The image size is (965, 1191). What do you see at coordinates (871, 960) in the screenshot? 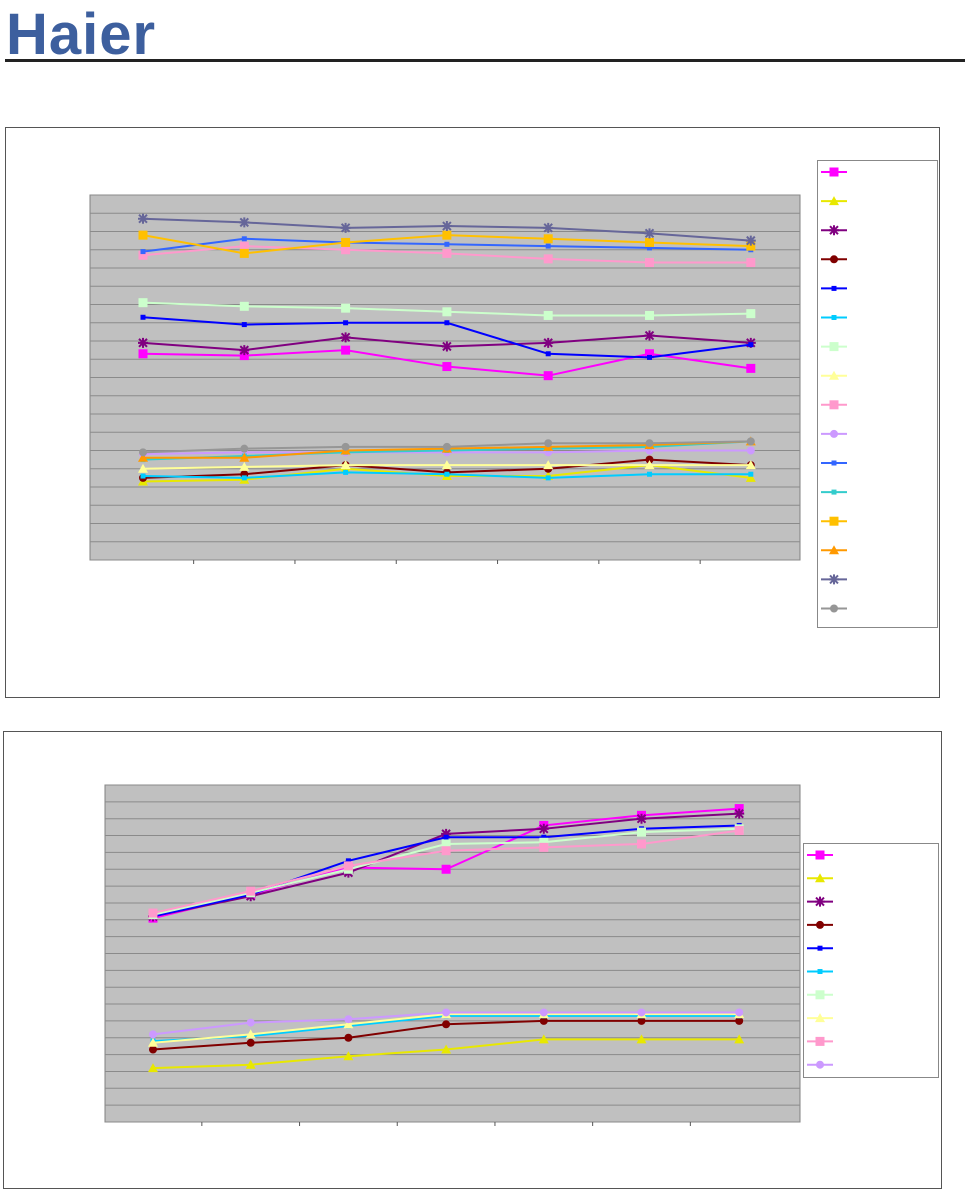
I see `legend` at bounding box center [871, 960].